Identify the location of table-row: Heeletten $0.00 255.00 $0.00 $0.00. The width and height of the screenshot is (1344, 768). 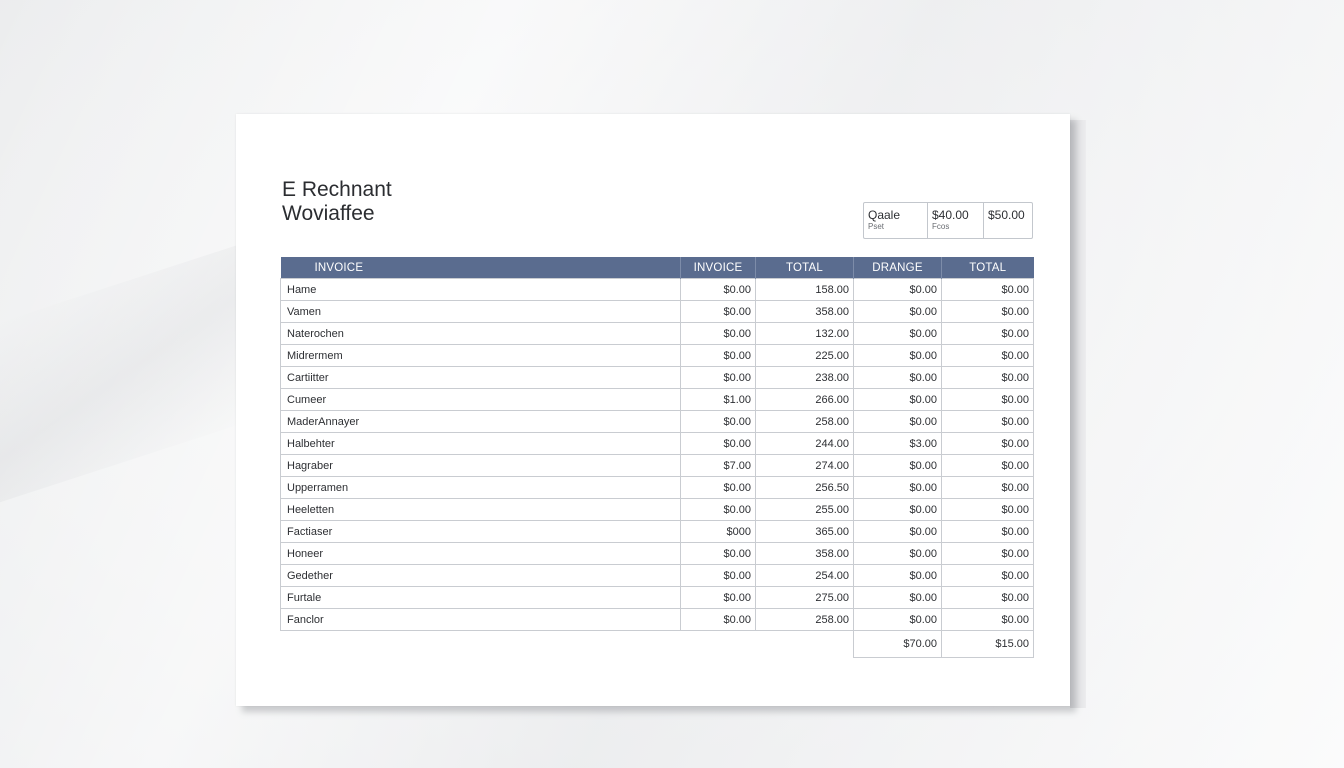
(657, 509).